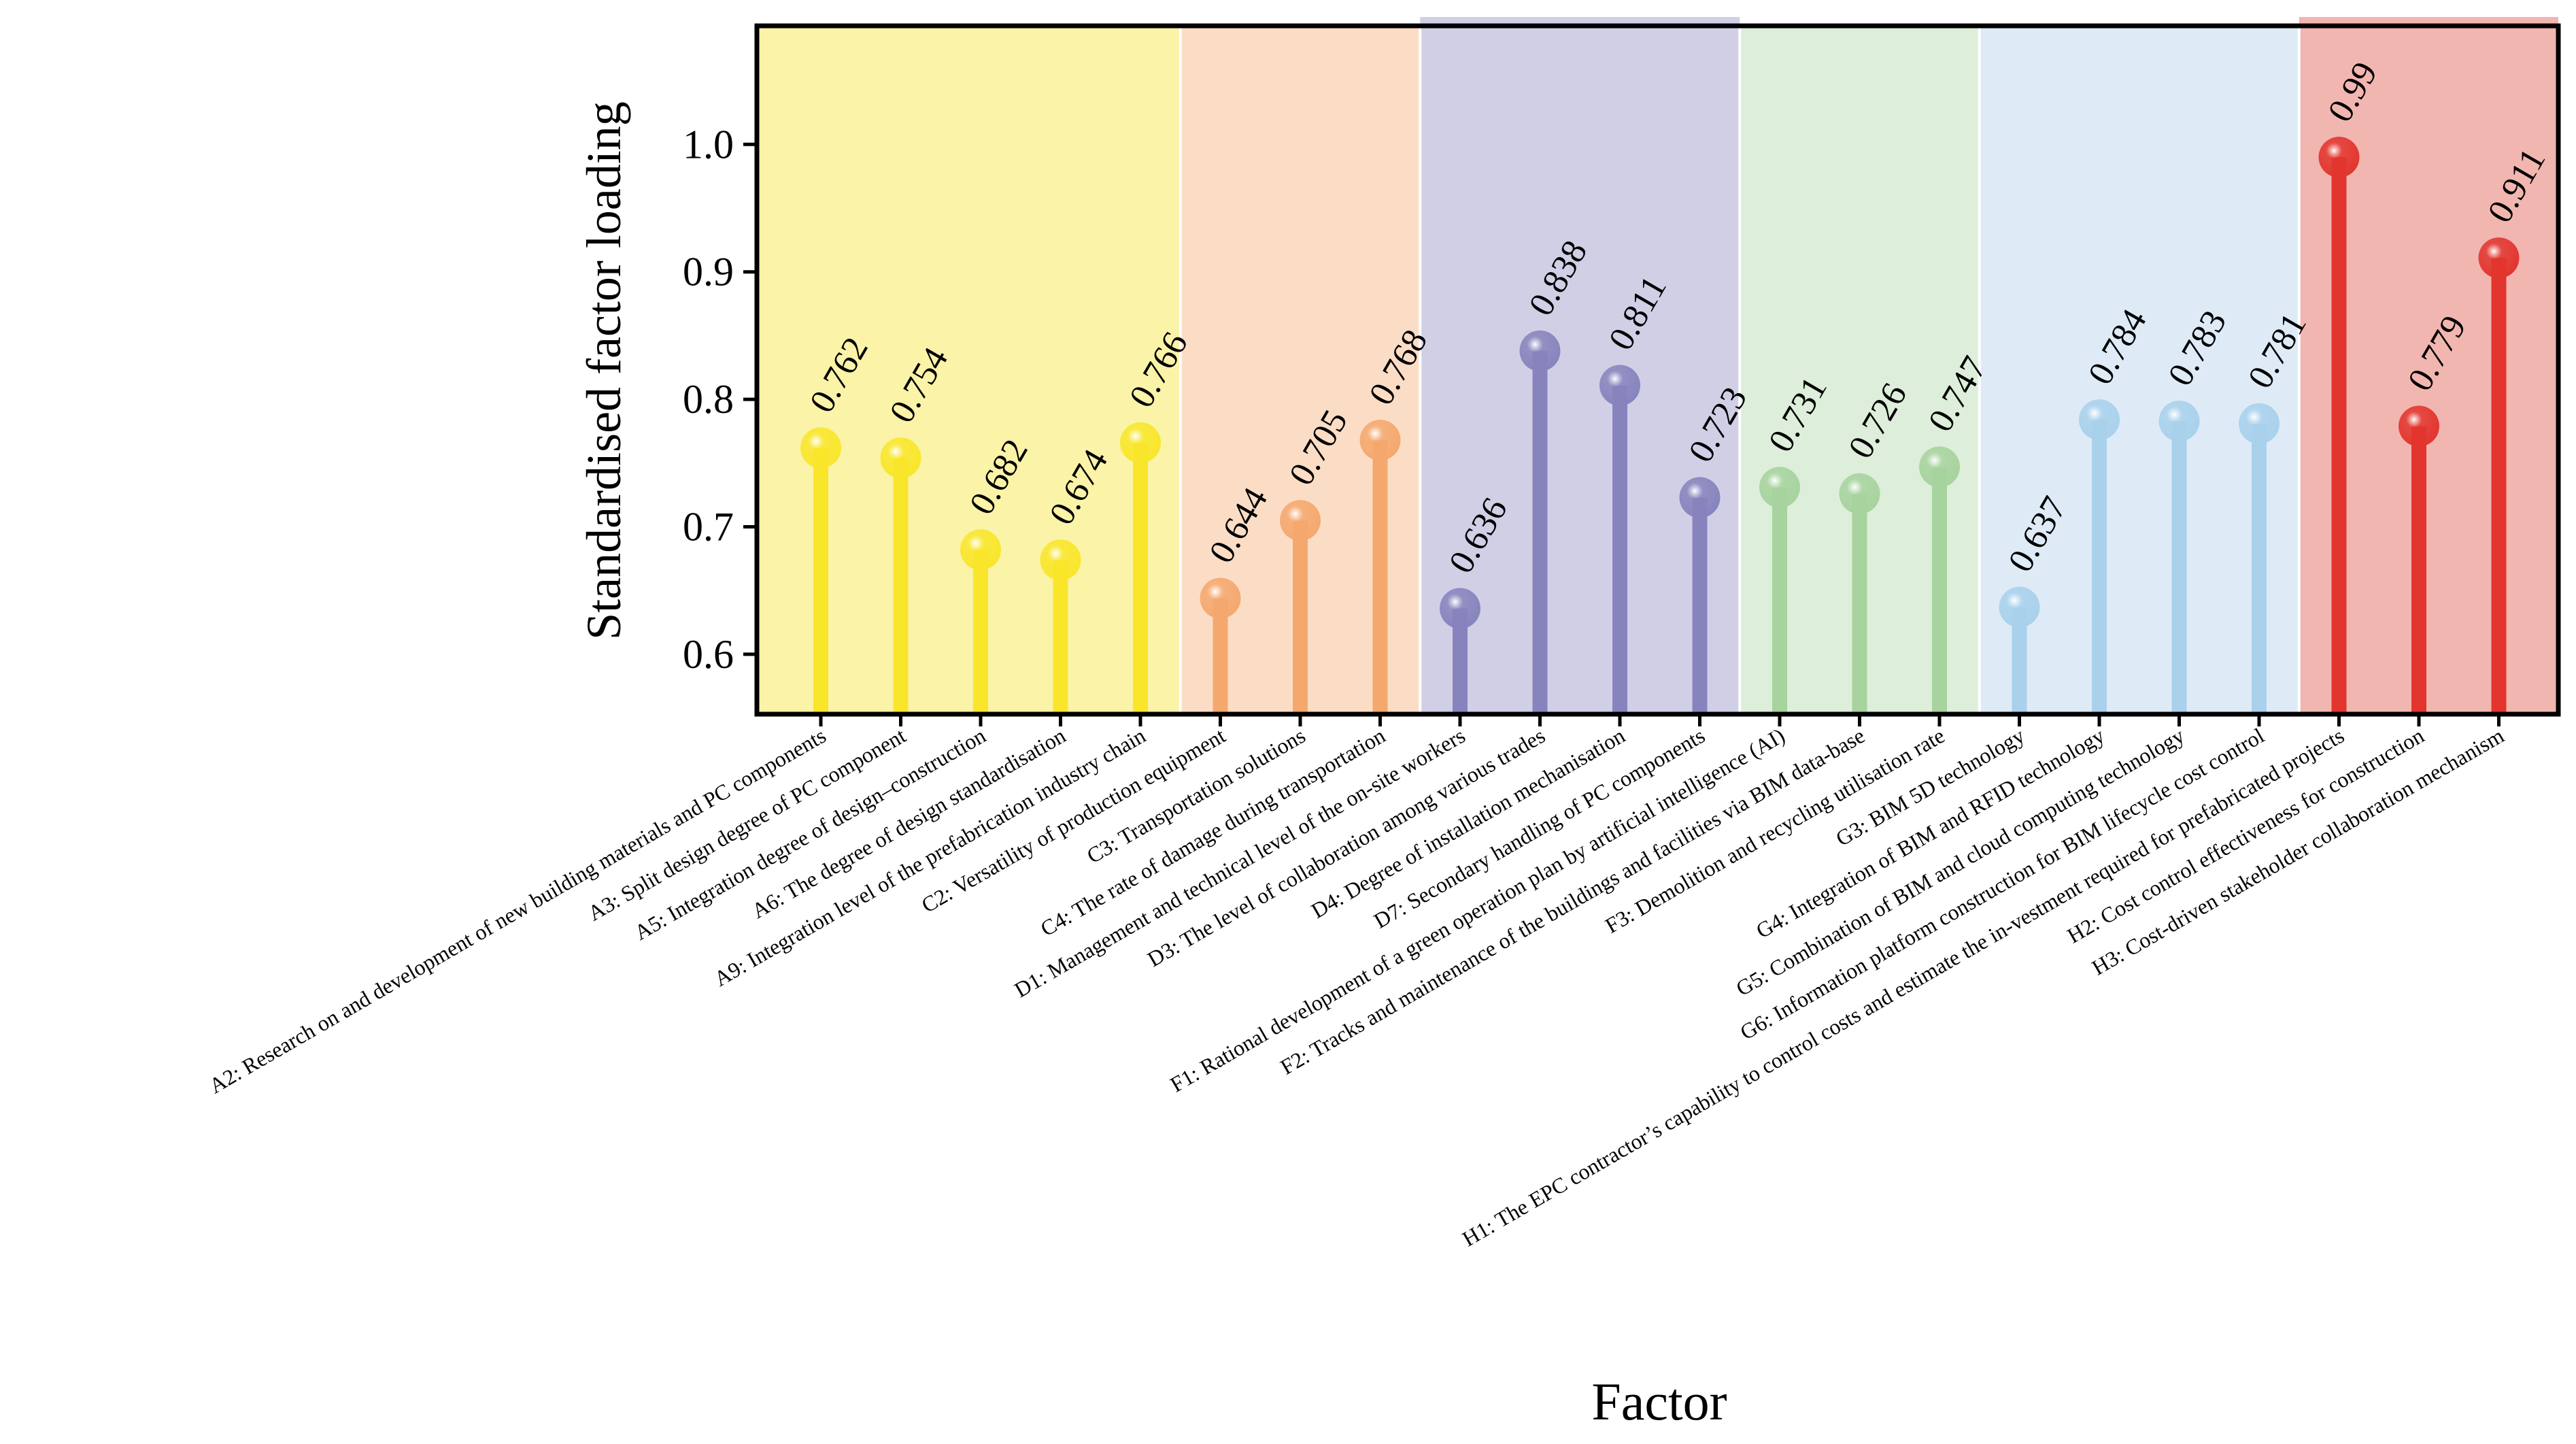  Describe the element at coordinates (708, 527) in the screenshot. I see `y-tick-label-1: 0.7` at that location.